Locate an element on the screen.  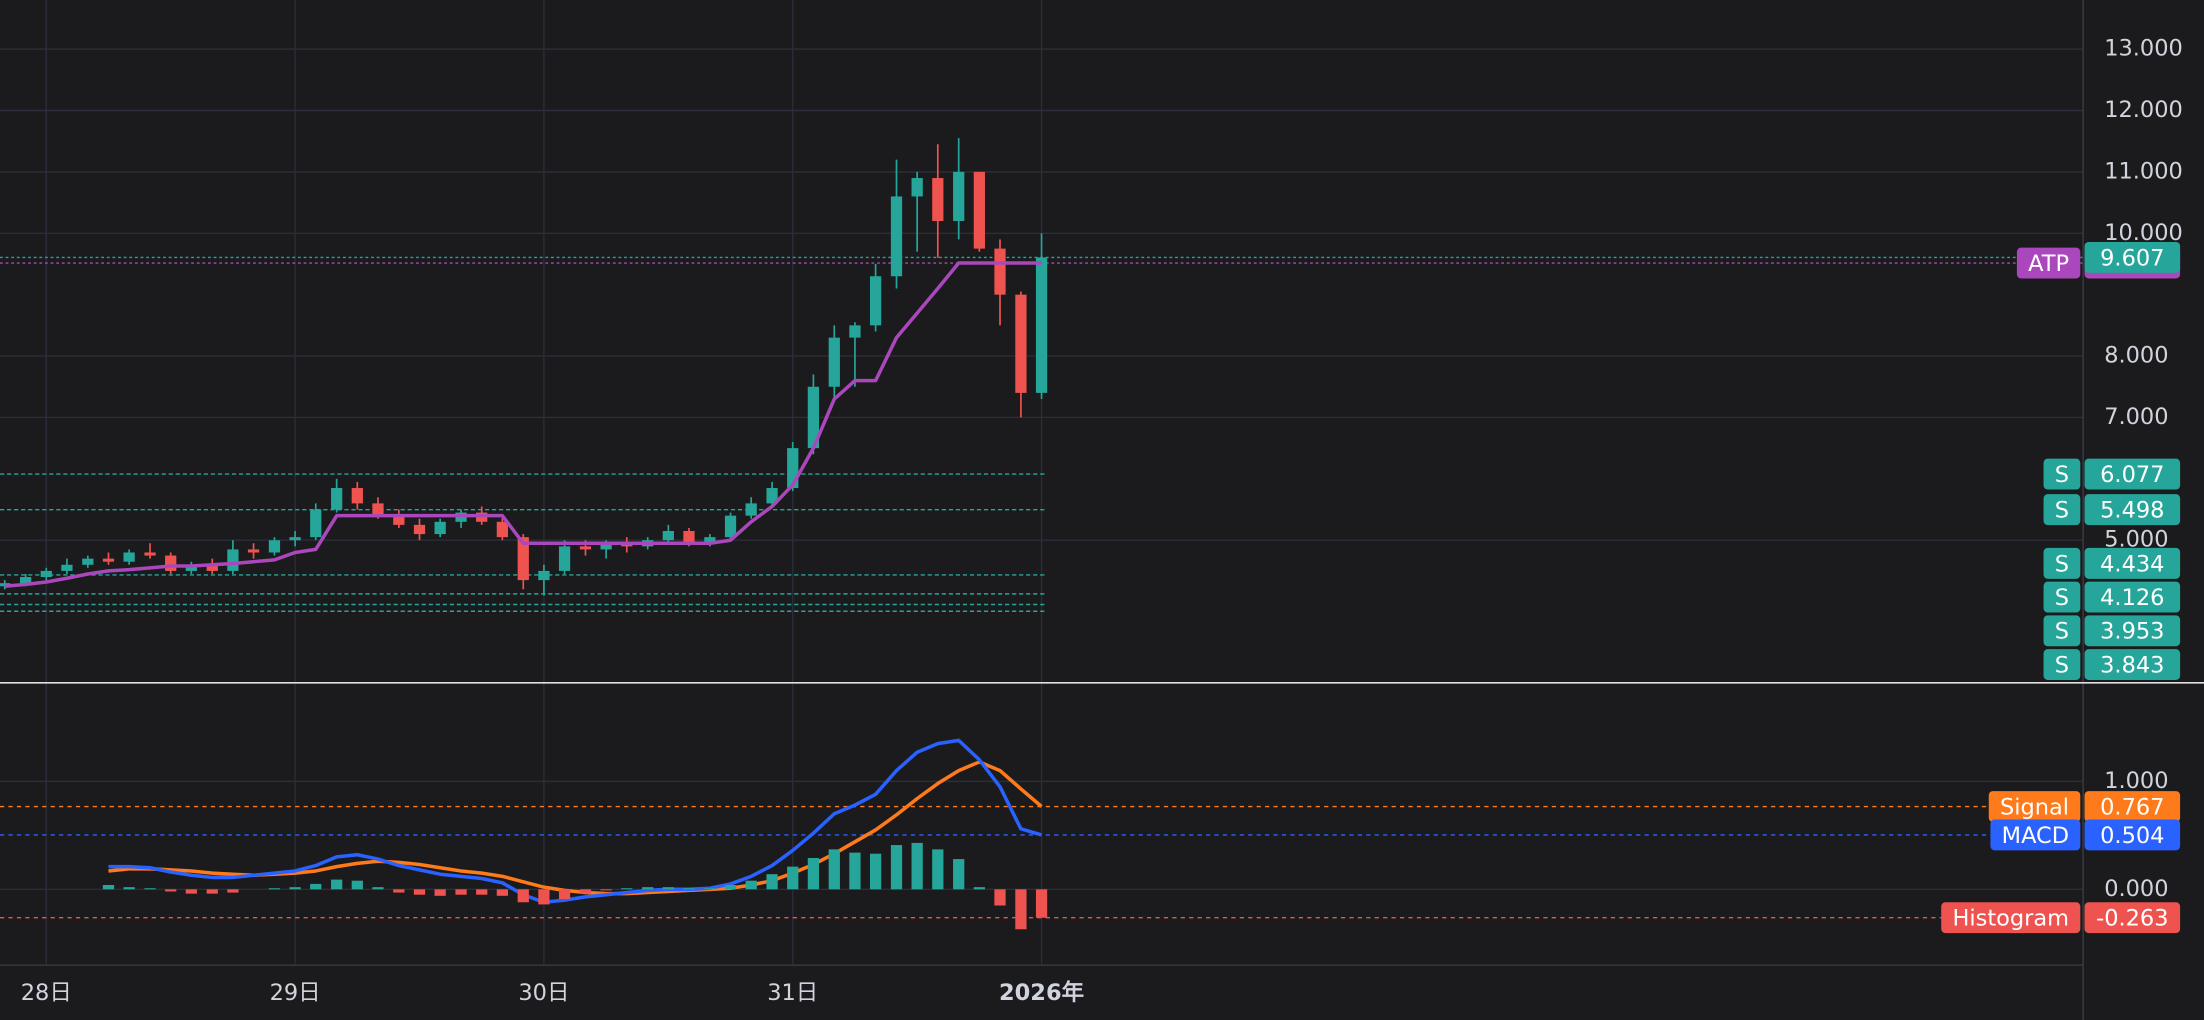
price-label: 9.607 is located at coordinates (2132, 258).